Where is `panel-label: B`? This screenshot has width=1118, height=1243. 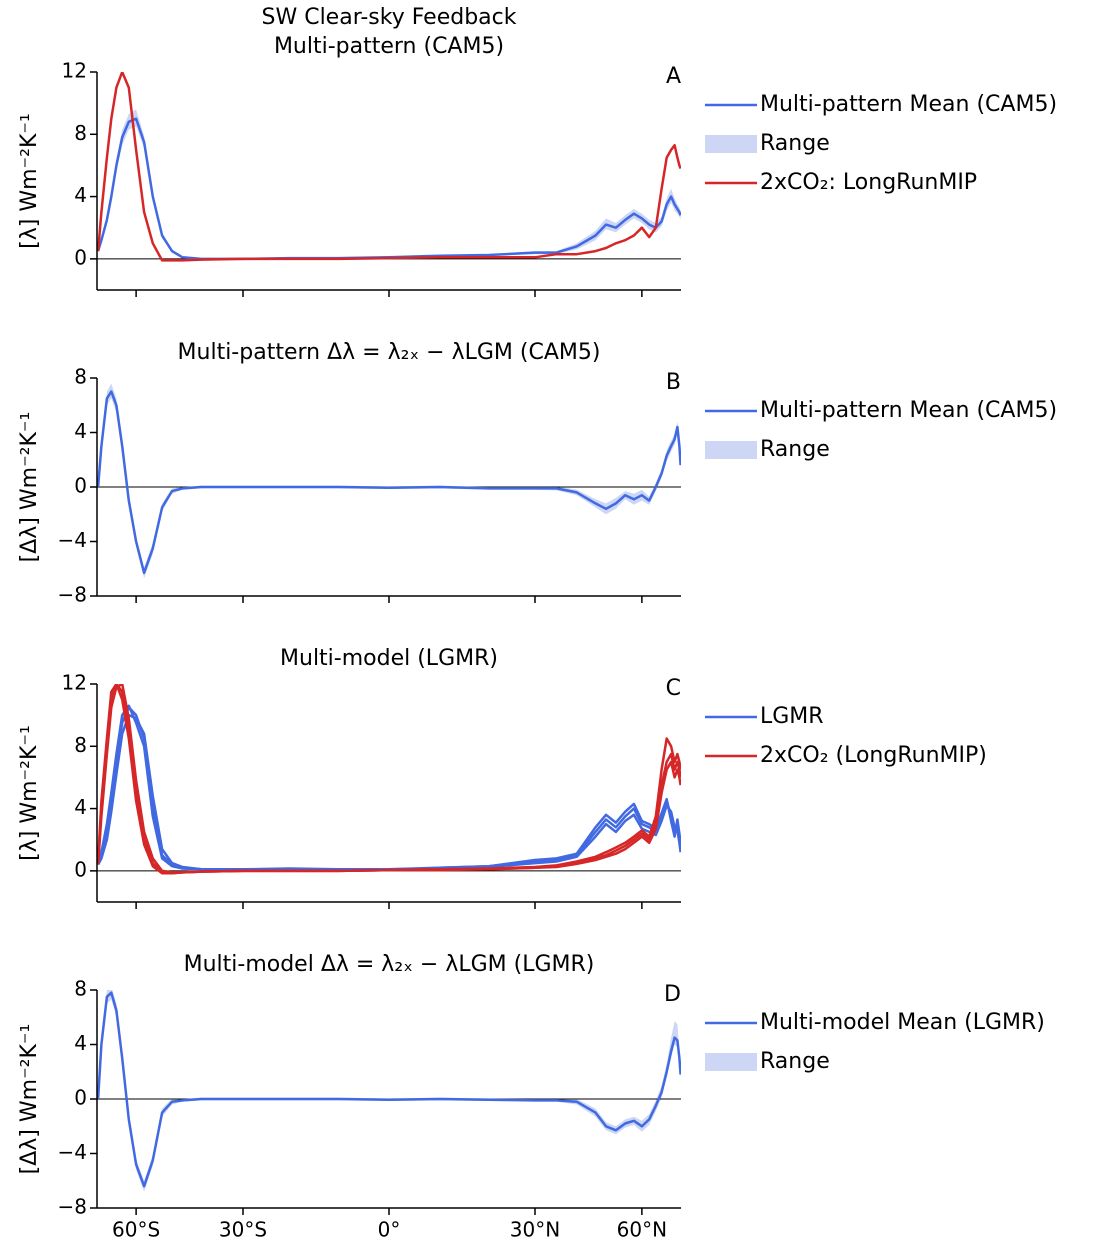 panel-label: B is located at coordinates (673, 382).